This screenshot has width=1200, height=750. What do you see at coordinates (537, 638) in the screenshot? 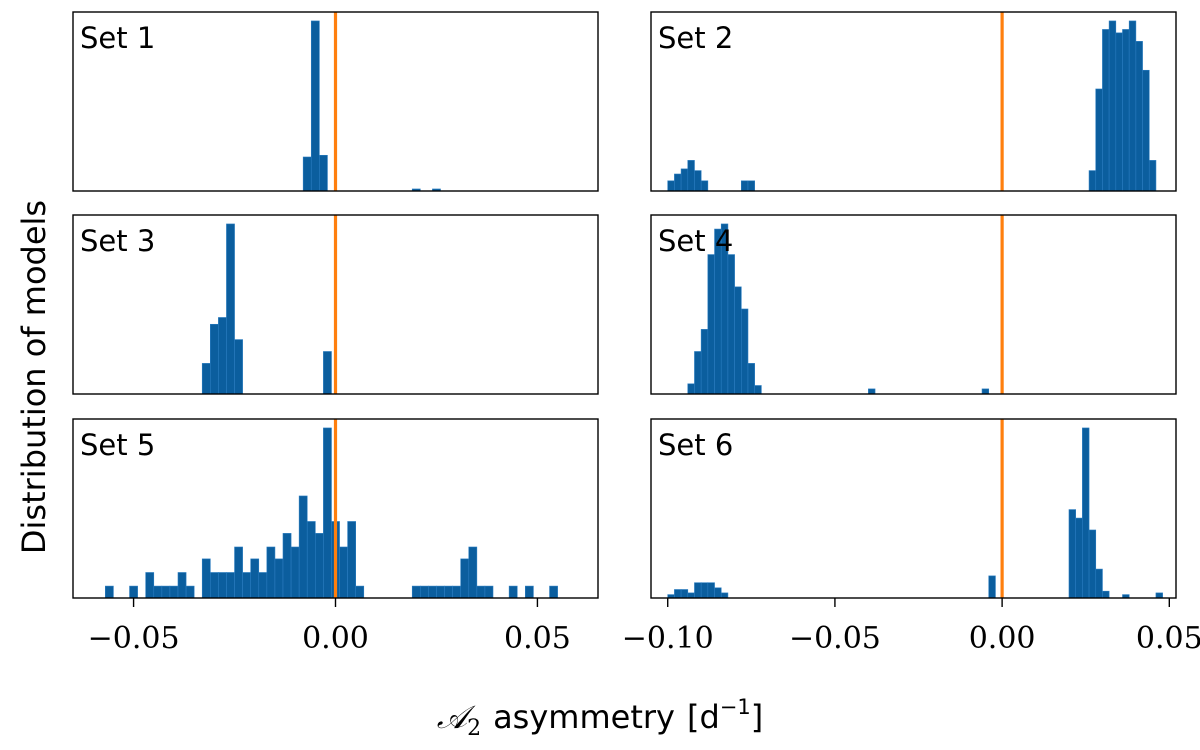
I see `x-tick-label: 0.05` at bounding box center [537, 638].